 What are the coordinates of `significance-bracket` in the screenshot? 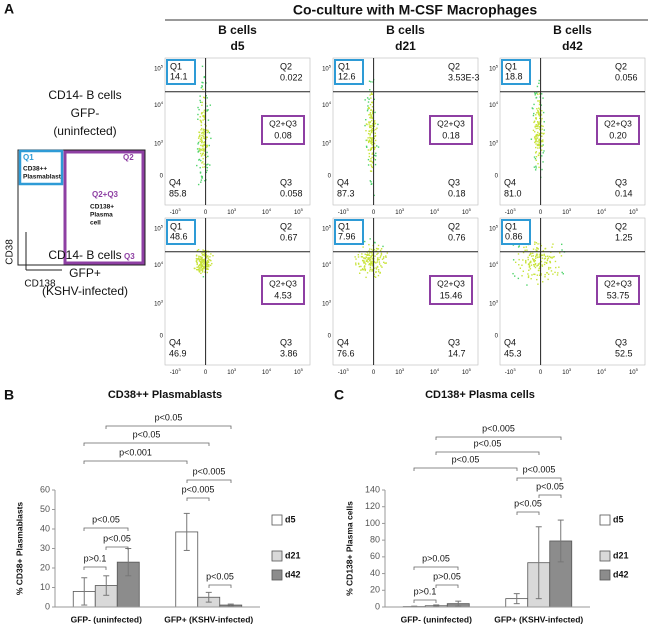 It's located at (550, 496).